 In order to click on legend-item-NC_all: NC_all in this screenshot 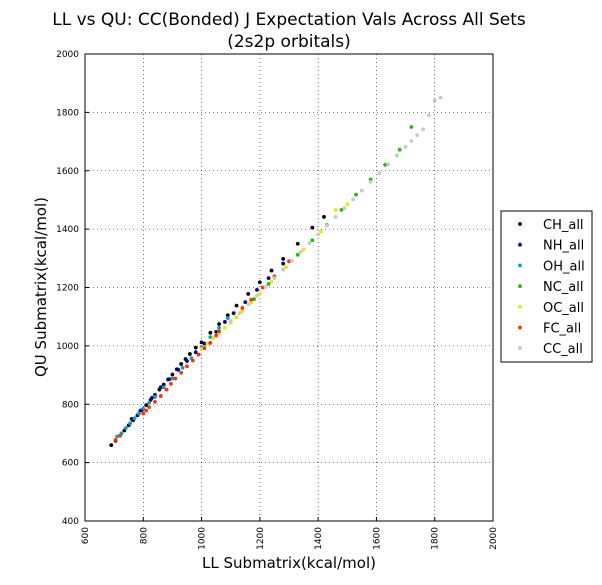, I will do `click(551, 287)`.